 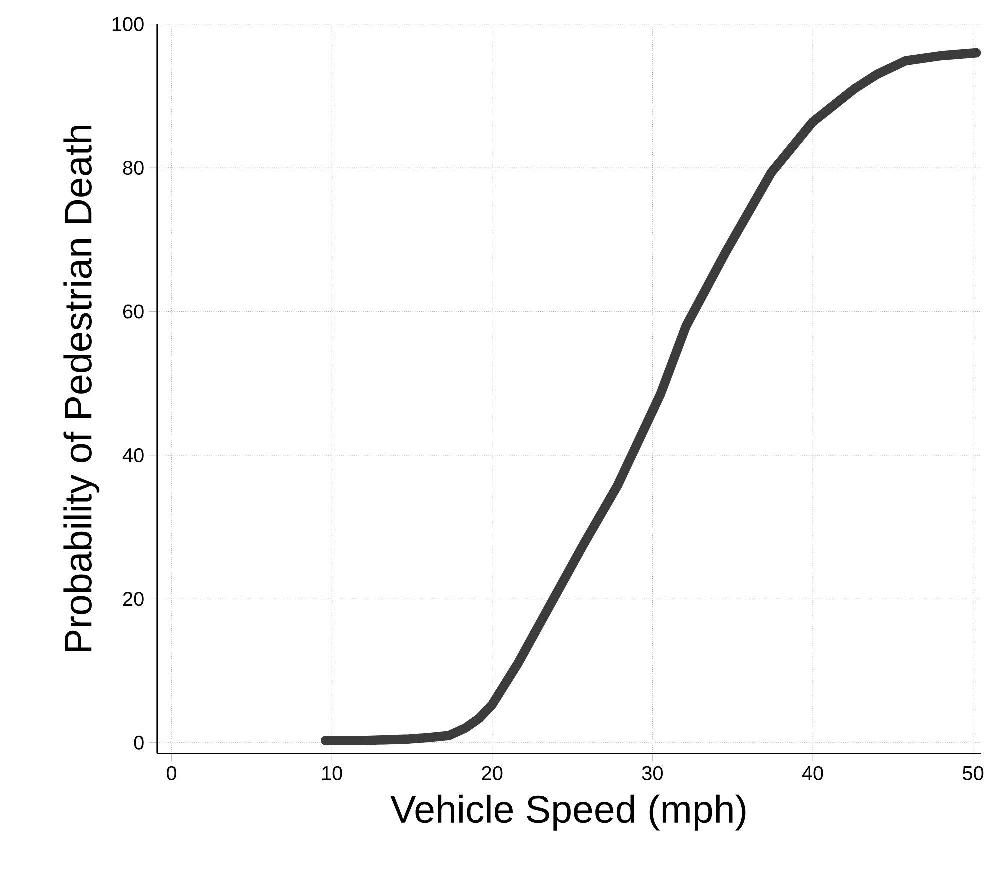 What do you see at coordinates (332, 773) in the screenshot?
I see `x-tick-label: 10` at bounding box center [332, 773].